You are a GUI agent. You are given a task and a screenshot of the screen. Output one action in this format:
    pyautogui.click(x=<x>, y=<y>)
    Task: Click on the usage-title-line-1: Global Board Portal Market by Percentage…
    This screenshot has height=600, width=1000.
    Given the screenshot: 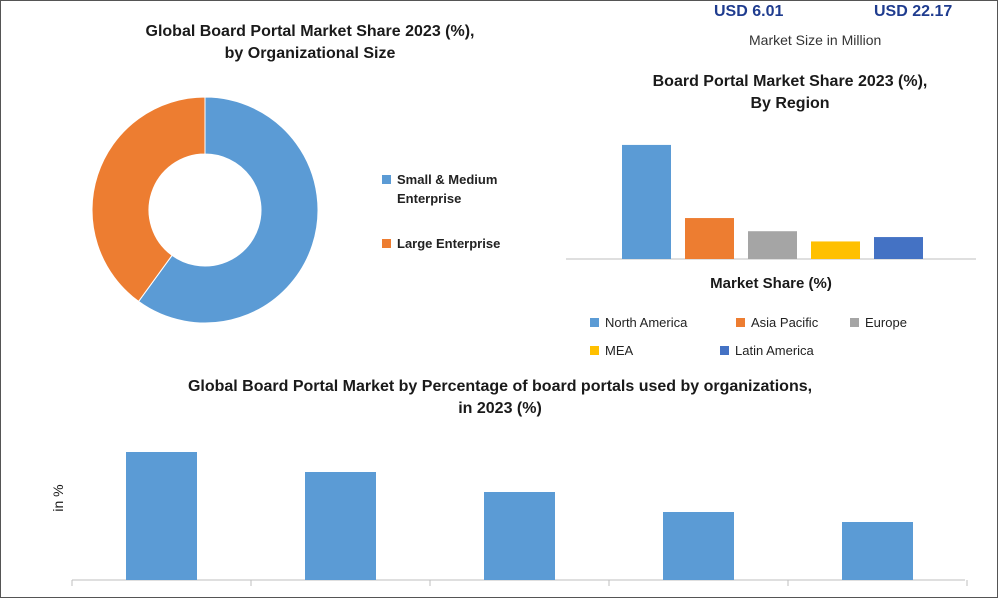 What is the action you would take?
    pyautogui.click(x=500, y=386)
    